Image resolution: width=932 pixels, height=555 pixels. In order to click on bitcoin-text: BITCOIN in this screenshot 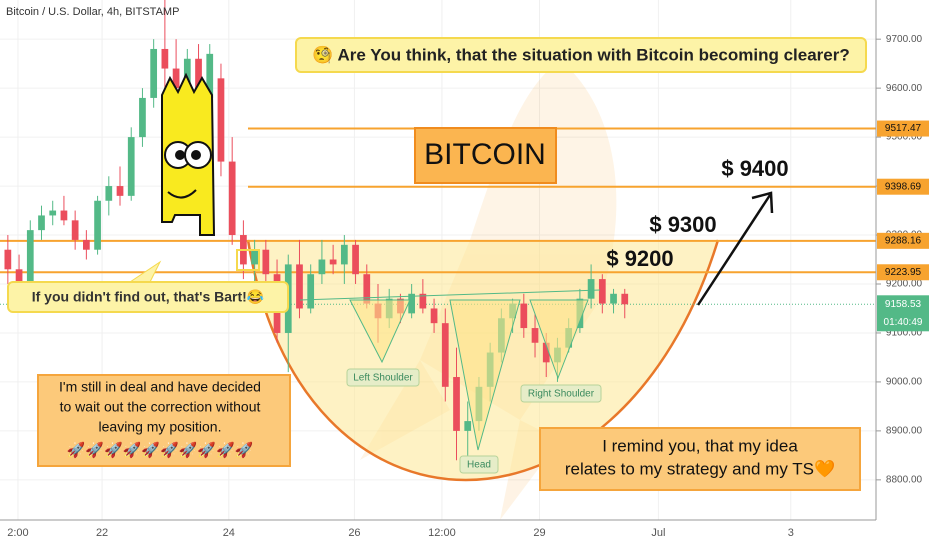, I will do `click(485, 154)`.